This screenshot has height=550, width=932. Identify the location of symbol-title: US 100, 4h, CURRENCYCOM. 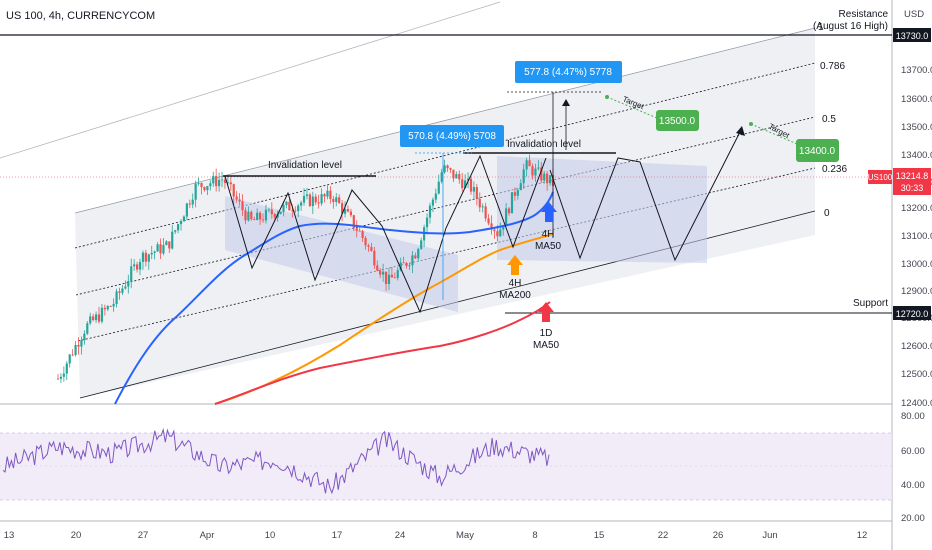
(80, 16).